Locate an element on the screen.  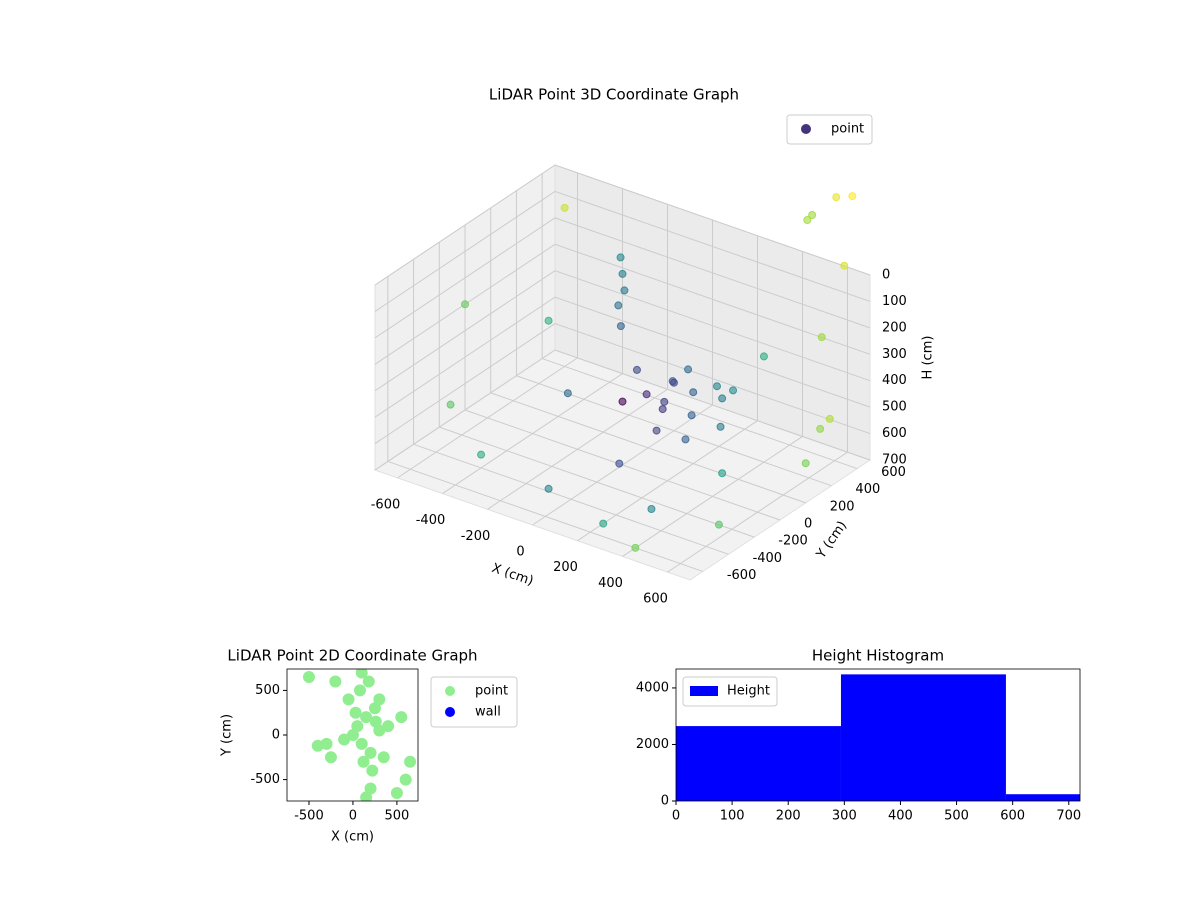
z-tick-label: 200 is located at coordinates (894, 327).